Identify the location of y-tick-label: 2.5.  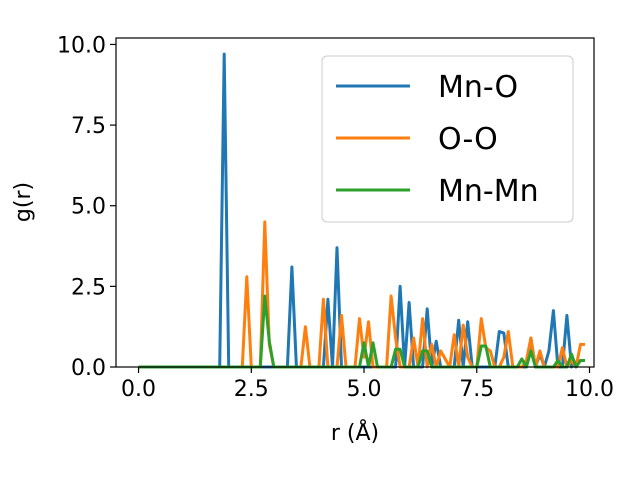
(88, 287).